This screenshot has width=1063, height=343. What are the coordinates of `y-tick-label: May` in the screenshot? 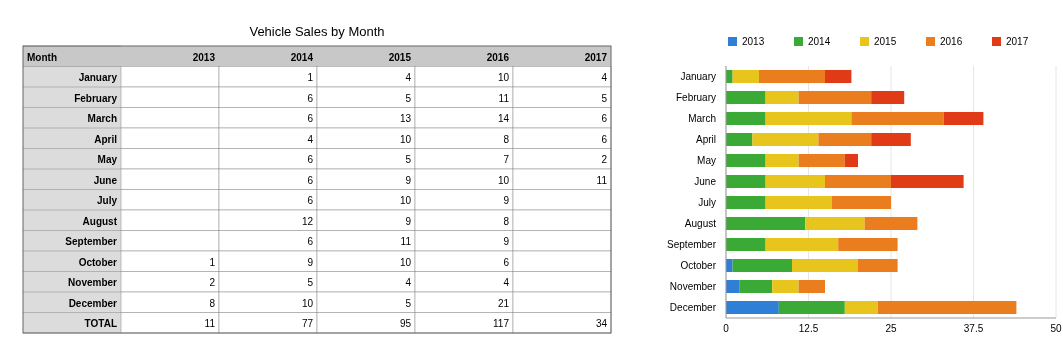 It's located at (107, 159).